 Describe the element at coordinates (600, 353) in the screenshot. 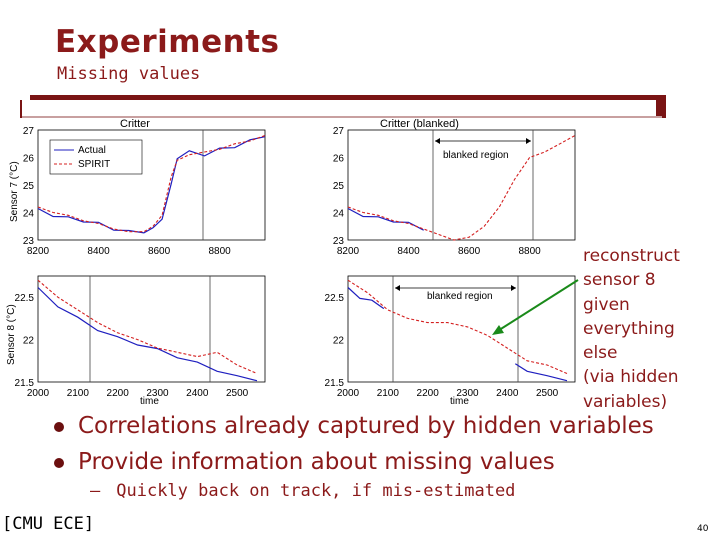

I see `annotation-line: else` at that location.